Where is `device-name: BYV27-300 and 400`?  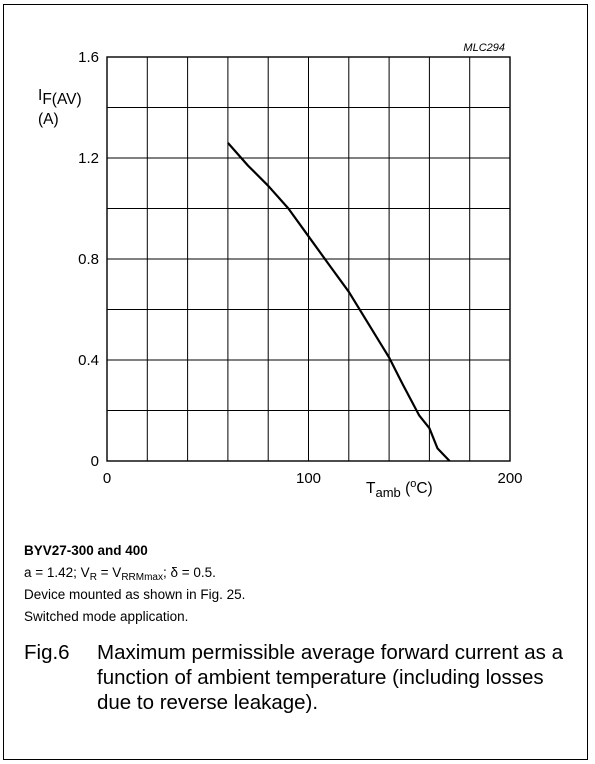
device-name: BYV27-300 and 400 is located at coordinates (86, 551).